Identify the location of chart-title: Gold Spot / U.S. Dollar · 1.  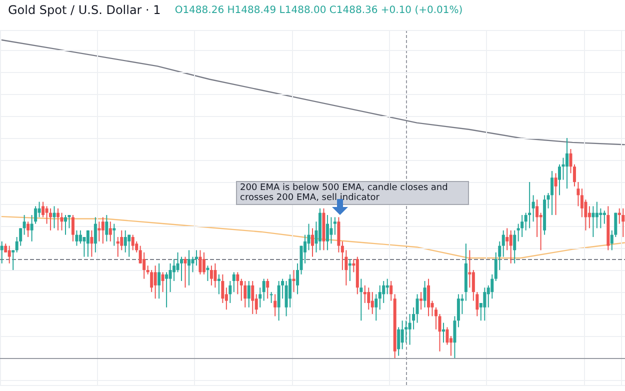
(84, 10).